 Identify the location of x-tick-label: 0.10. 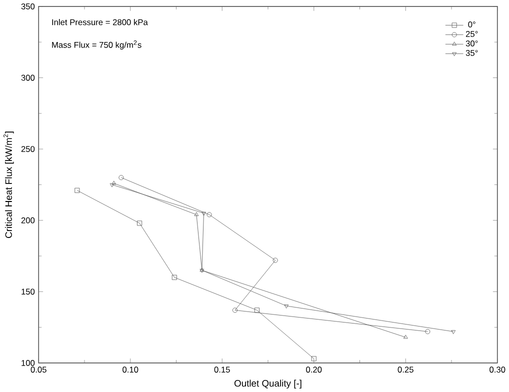
(130, 369).